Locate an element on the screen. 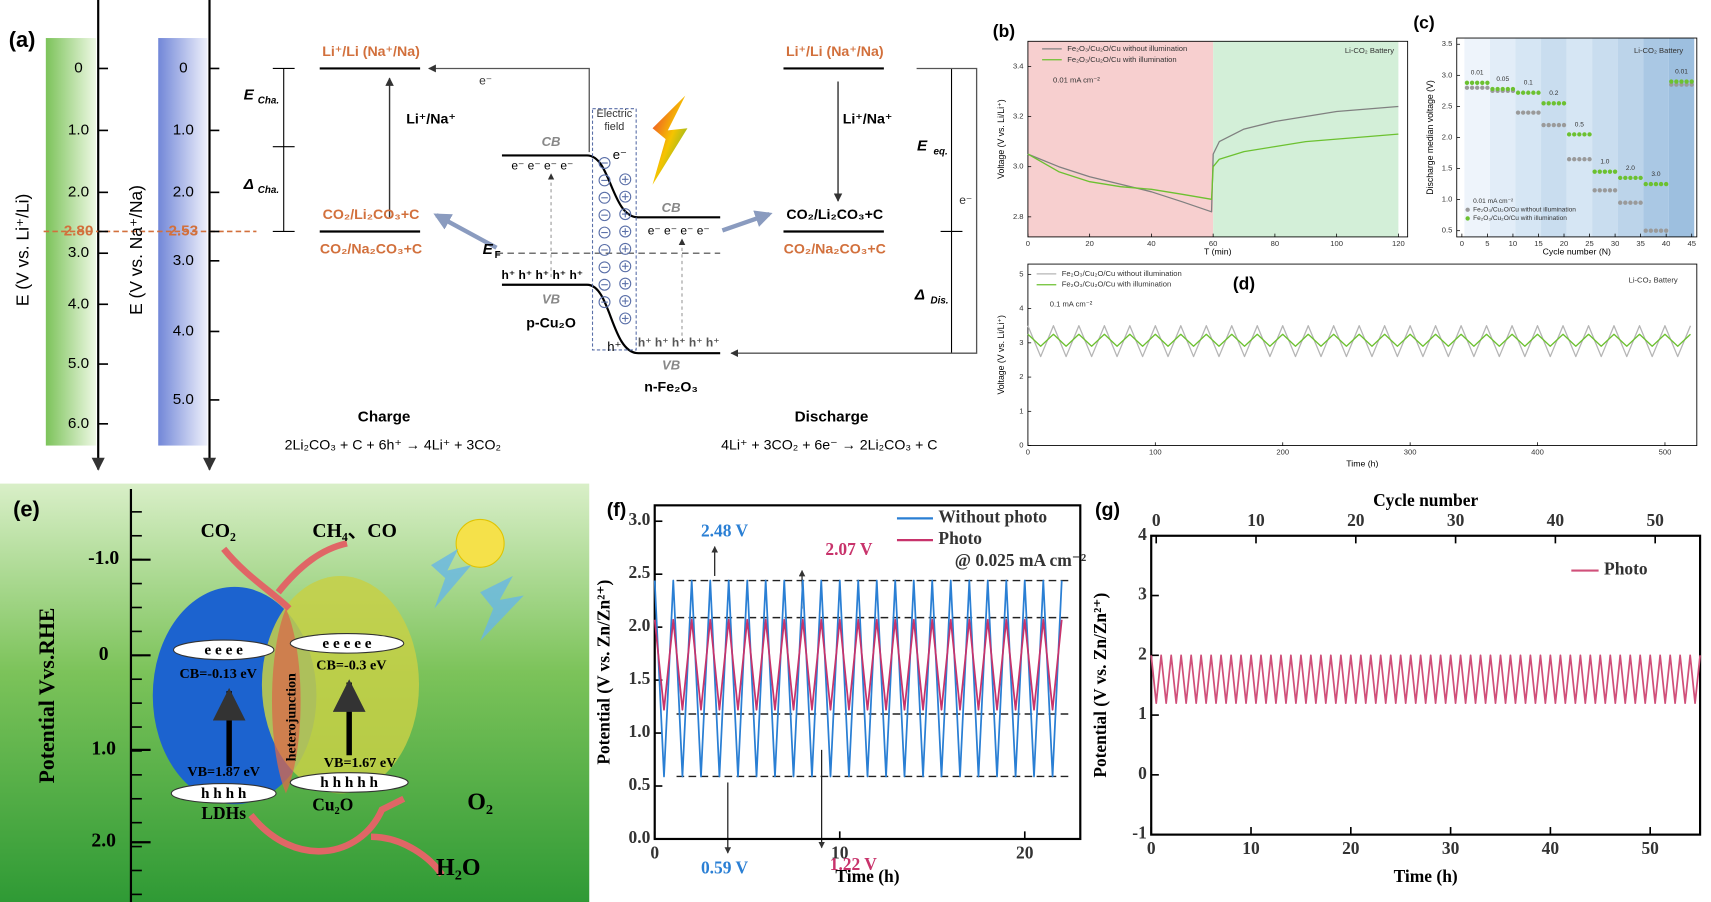  x-tick-label: 50 is located at coordinates (1650, 848).